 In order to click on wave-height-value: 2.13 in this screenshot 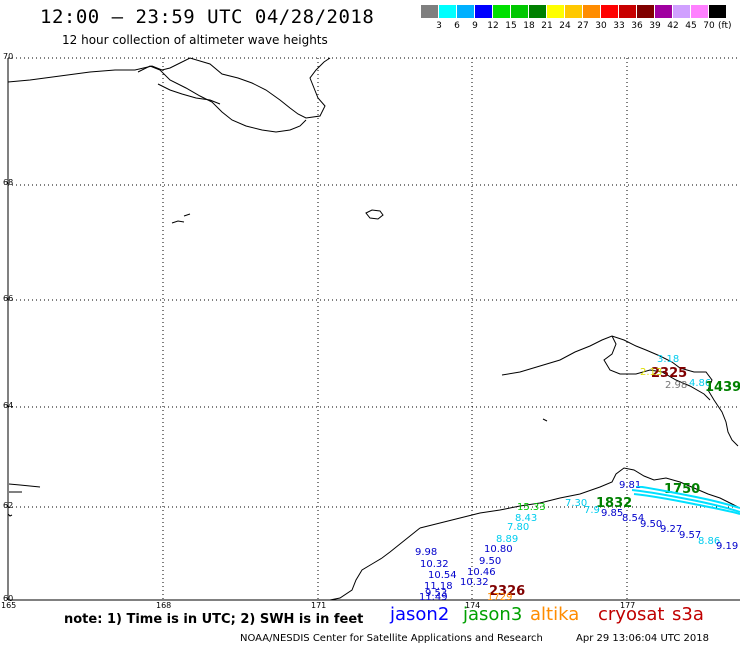, I will do `click(651, 372)`.